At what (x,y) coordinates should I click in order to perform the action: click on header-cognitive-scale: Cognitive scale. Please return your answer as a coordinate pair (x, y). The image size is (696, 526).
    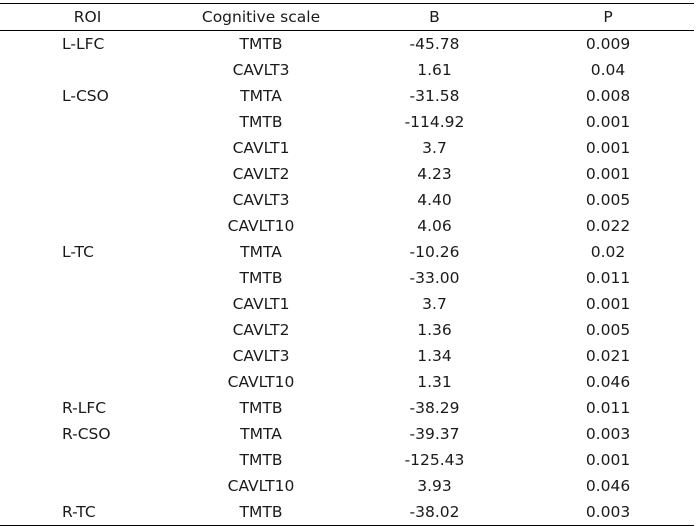
    Looking at the image, I should click on (261, 17).